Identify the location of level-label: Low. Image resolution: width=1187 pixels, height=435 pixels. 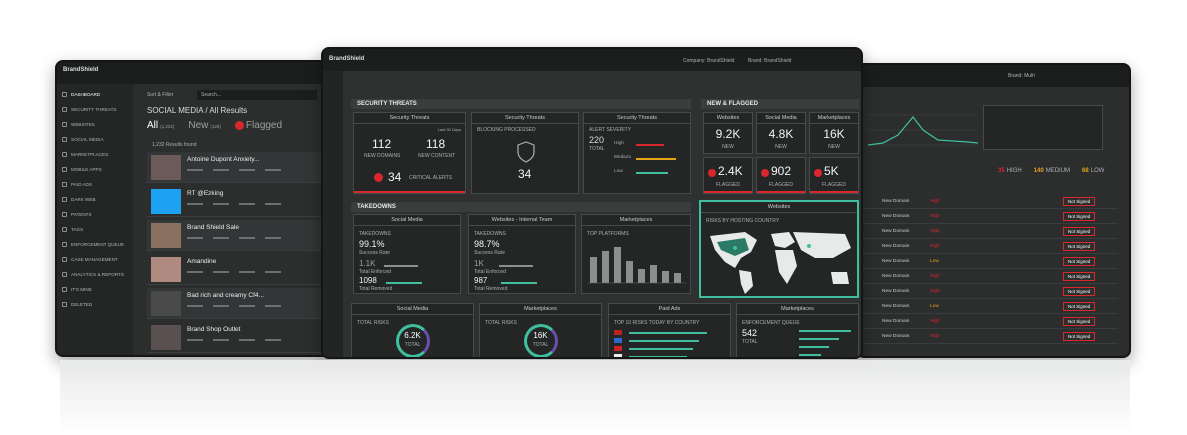
(618, 171).